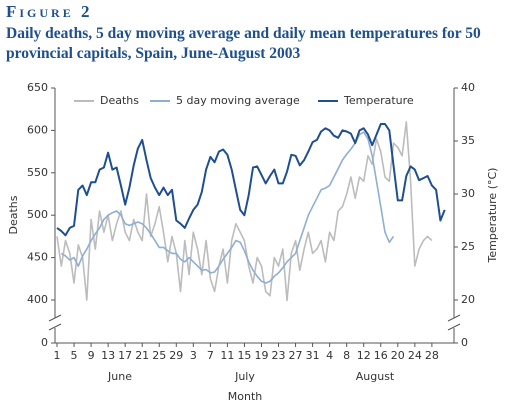 The width and height of the screenshot is (505, 407). I want to click on y-tick-label: 550, so click(37, 172).